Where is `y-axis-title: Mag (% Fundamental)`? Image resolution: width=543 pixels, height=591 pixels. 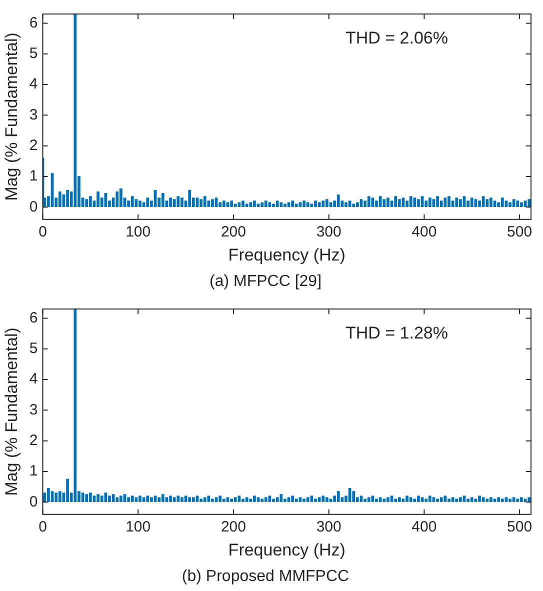 y-axis-title: Mag (% Fundamental) is located at coordinates (11, 412).